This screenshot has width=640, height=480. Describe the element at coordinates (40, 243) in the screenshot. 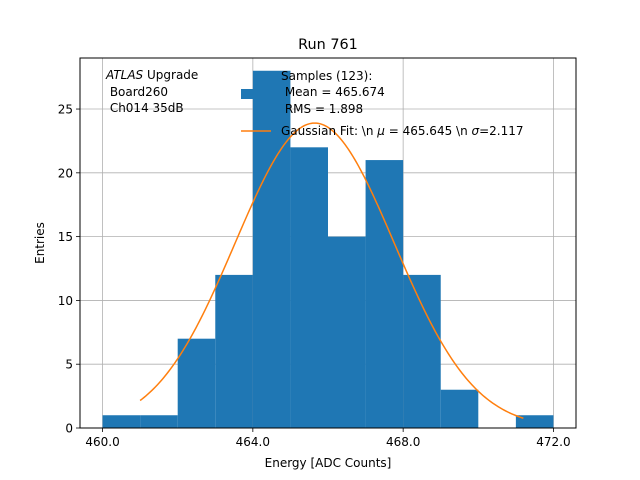

I see `y-axis-label: Entries` at that location.